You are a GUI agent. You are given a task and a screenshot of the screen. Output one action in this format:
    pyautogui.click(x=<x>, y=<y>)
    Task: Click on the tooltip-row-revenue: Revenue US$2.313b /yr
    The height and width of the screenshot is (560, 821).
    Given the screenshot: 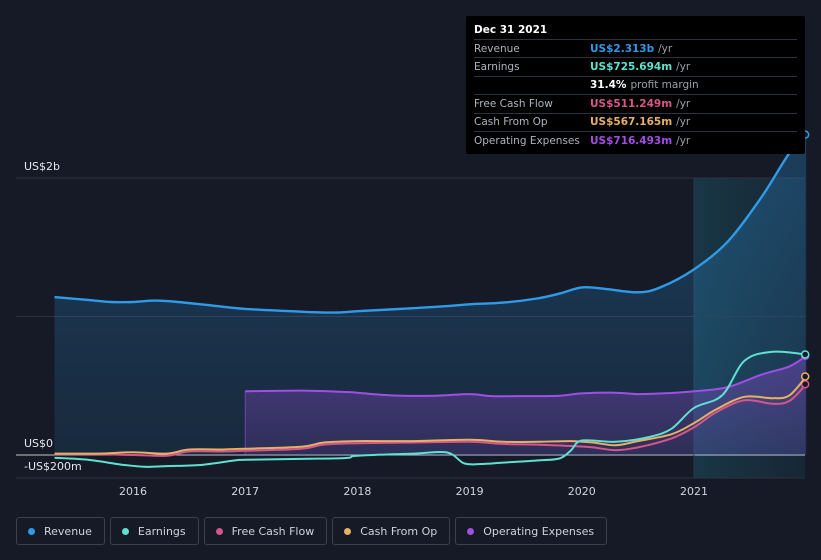 What is the action you would take?
    pyautogui.click(x=635, y=49)
    